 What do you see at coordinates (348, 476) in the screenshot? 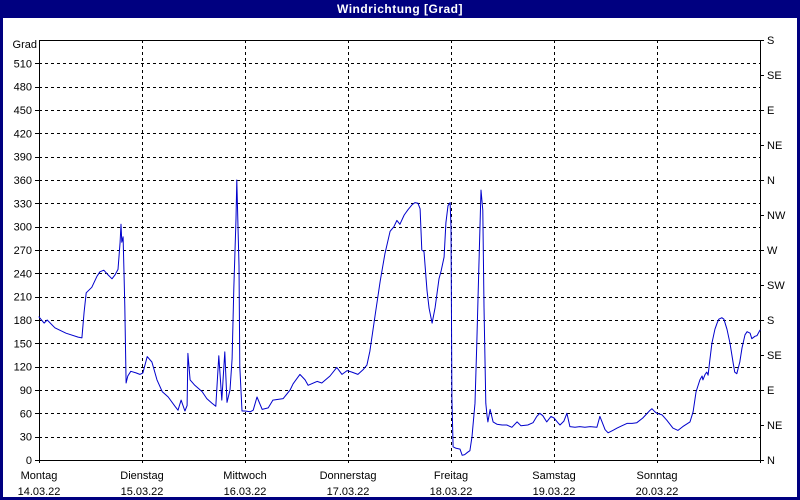
I see `day-name-label: Donnerstag` at bounding box center [348, 476].